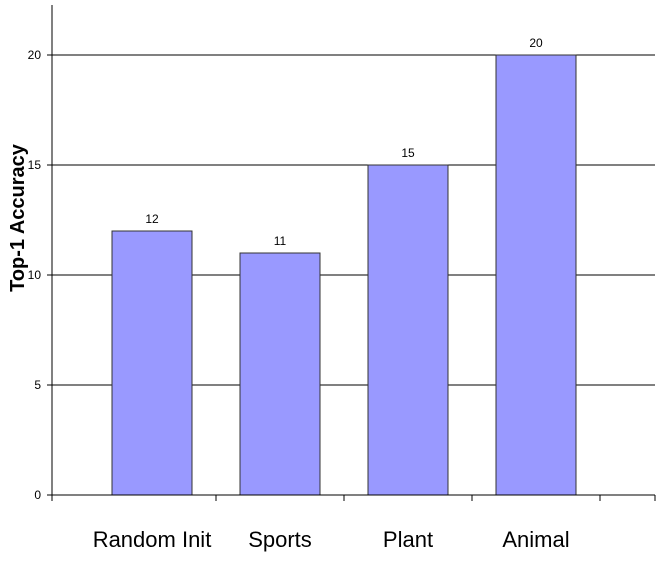 This screenshot has height=574, width=671. Describe the element at coordinates (35, 55) in the screenshot. I see `y-tick-label: 20` at that location.